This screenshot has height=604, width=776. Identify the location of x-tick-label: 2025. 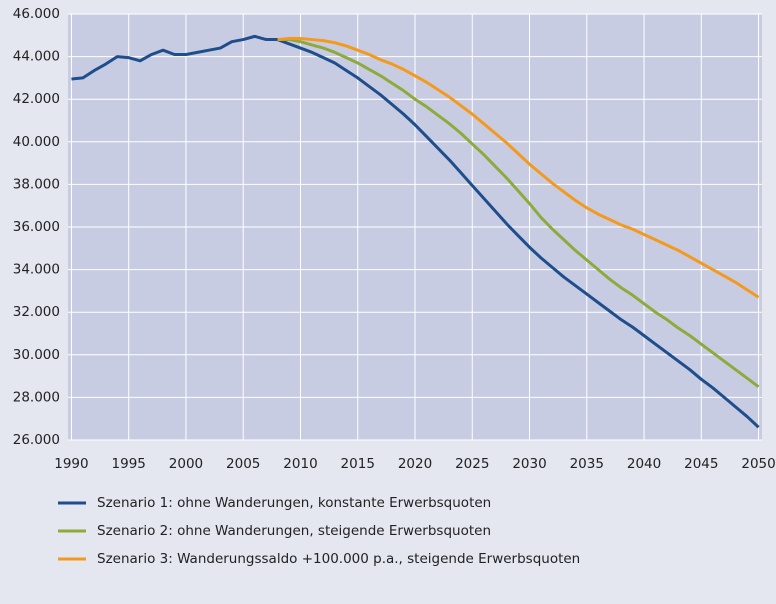
(472, 464).